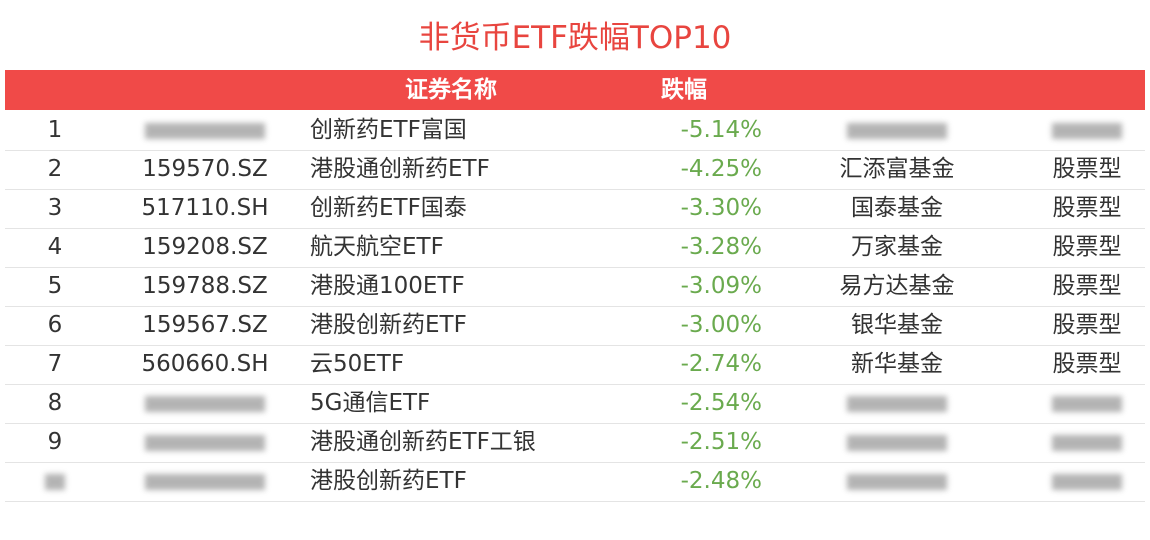 The height and width of the screenshot is (540, 1150). Describe the element at coordinates (721, 169) in the screenshot. I see `change-cell: -4.25%` at that location.